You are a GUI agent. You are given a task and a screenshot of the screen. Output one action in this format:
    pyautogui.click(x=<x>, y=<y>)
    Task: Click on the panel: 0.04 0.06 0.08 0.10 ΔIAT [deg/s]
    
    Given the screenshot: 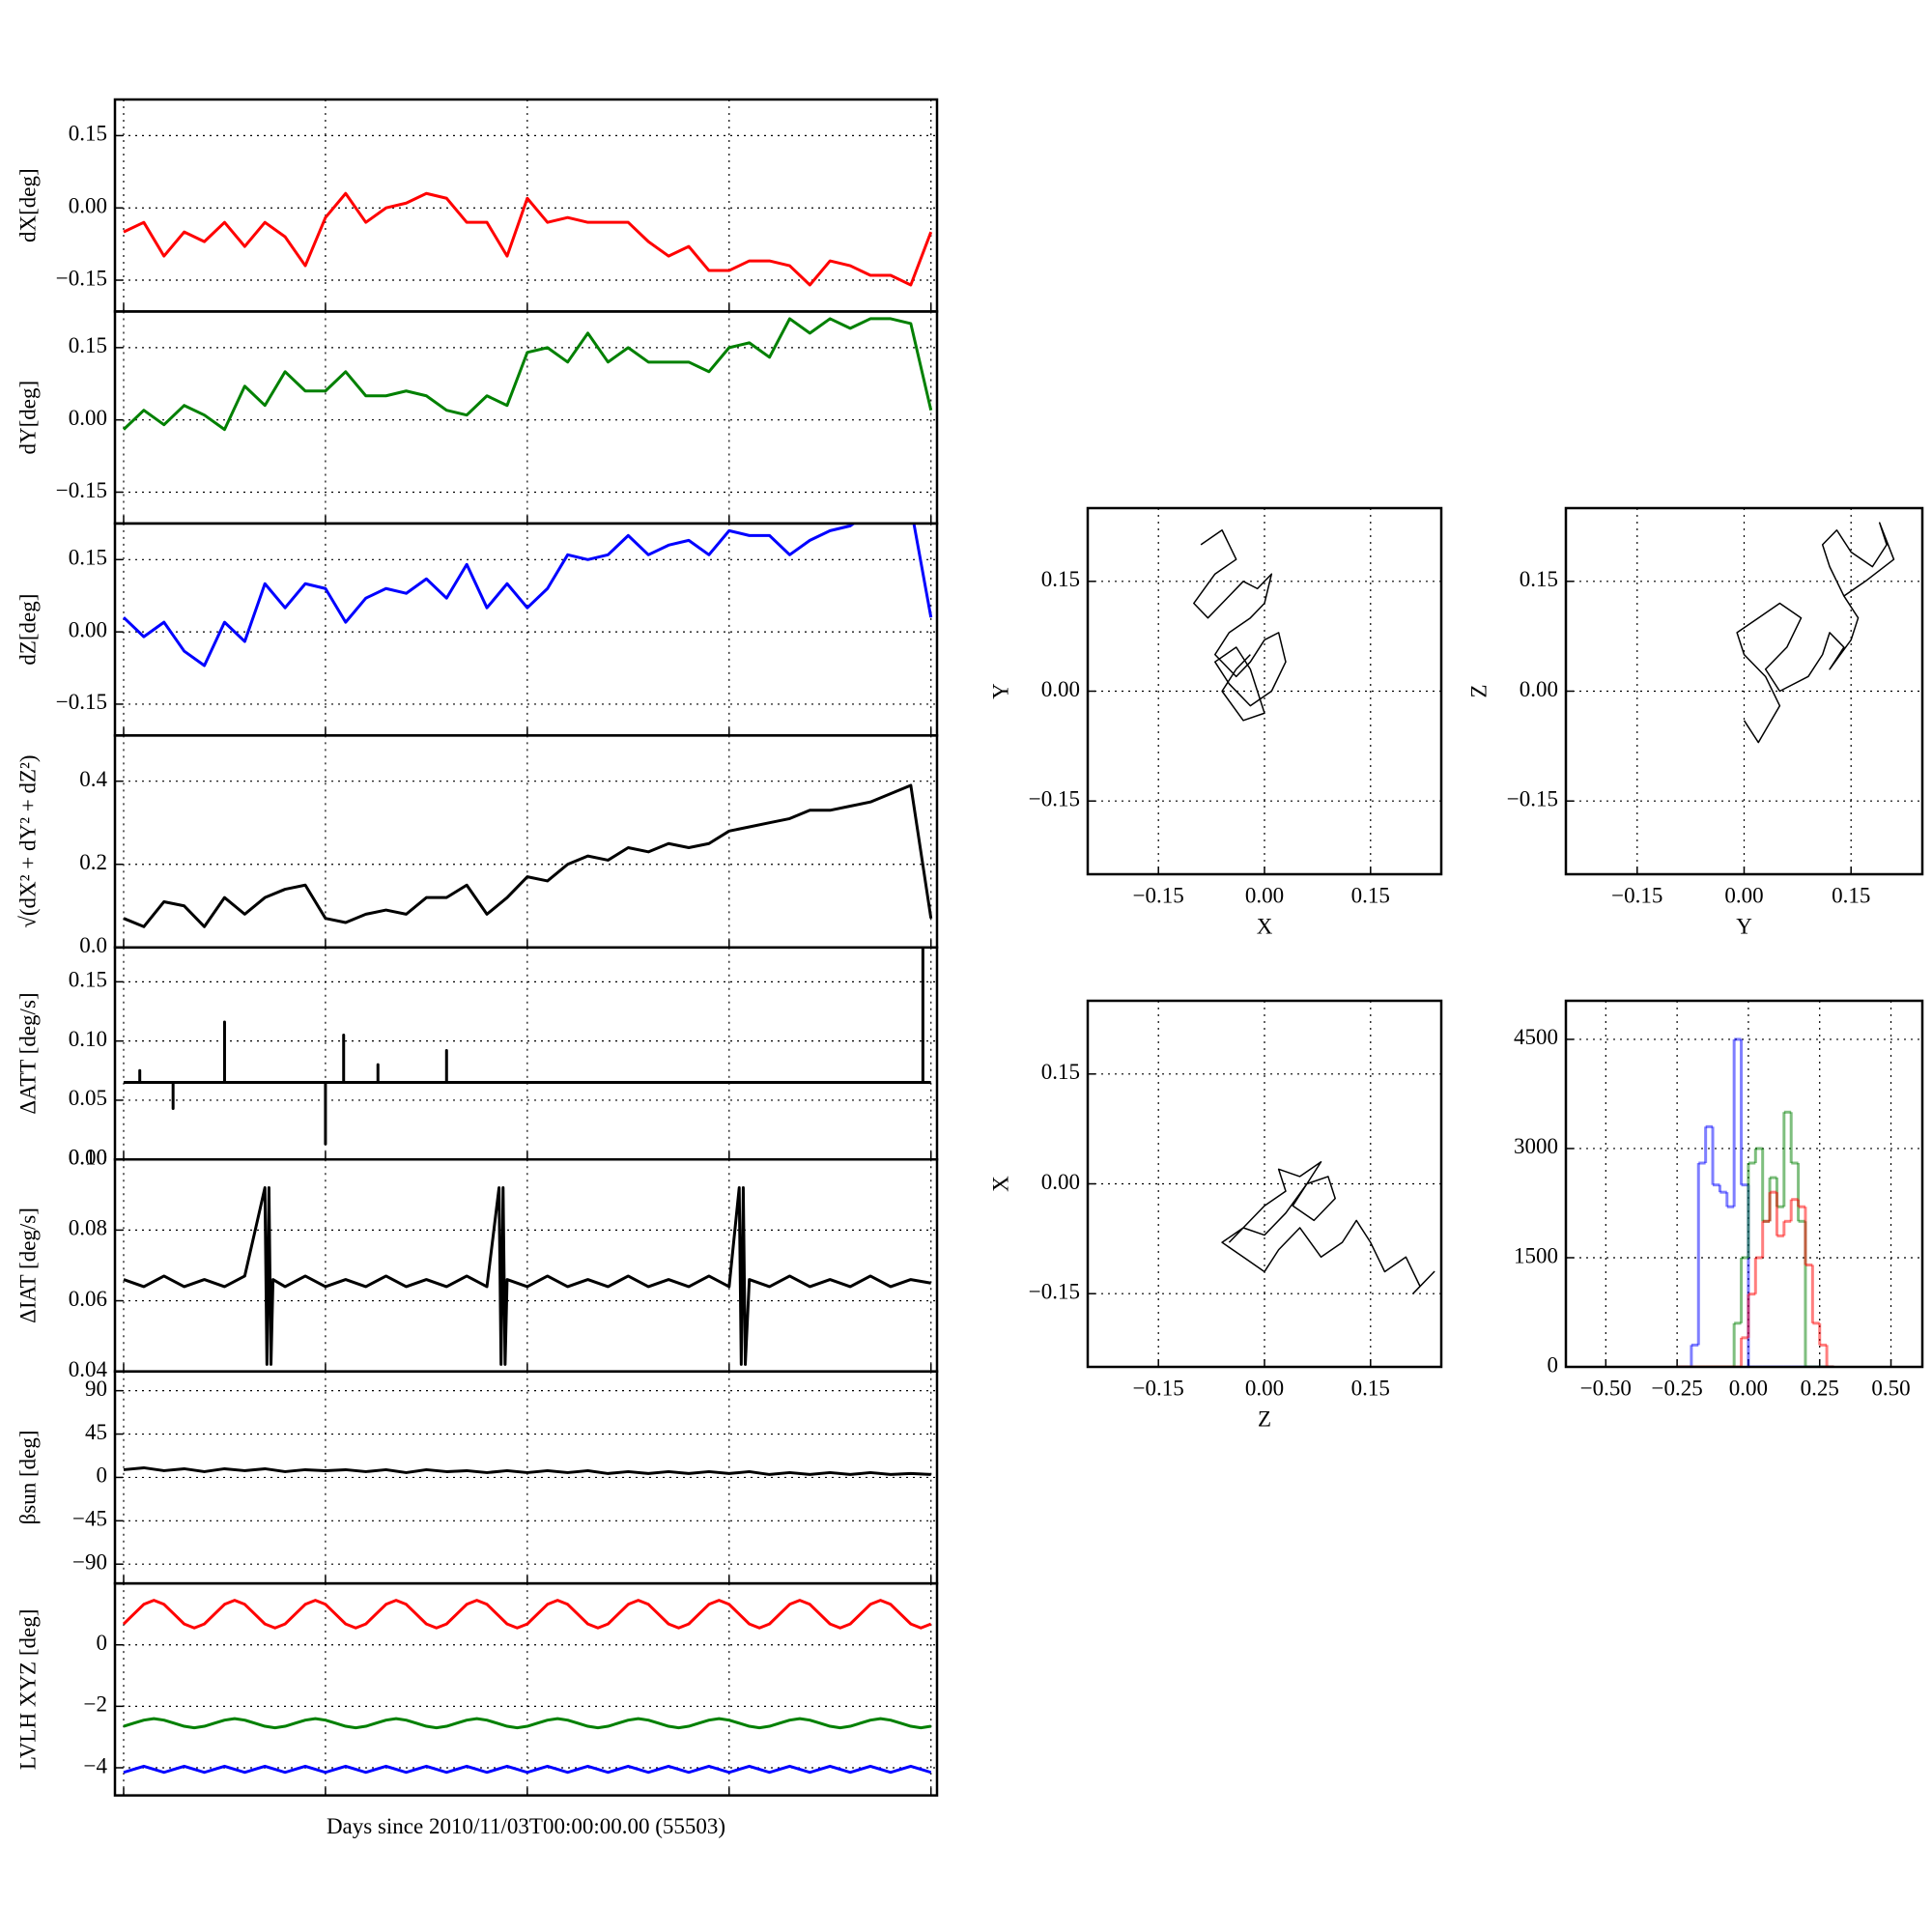 What is the action you would take?
    pyautogui.click(x=477, y=1263)
    